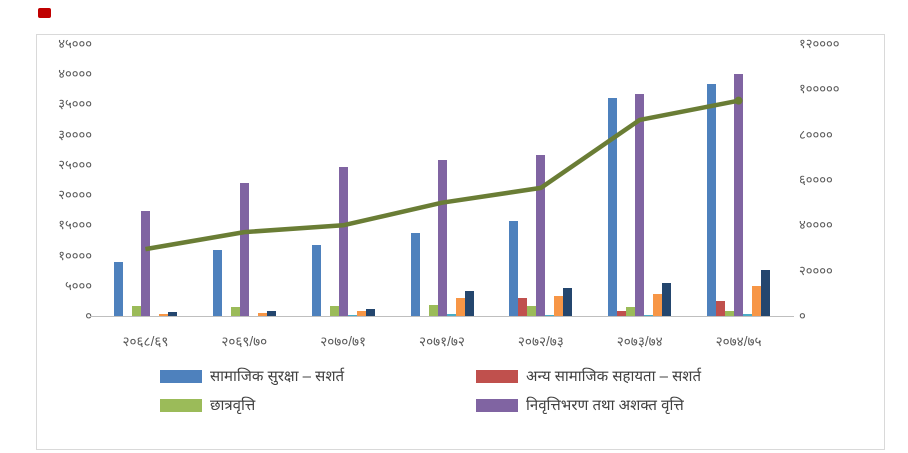 The image size is (908, 453). I want to click on legend-label: अन्य सामाजिक सहायता – सशर्त, so click(614, 376).